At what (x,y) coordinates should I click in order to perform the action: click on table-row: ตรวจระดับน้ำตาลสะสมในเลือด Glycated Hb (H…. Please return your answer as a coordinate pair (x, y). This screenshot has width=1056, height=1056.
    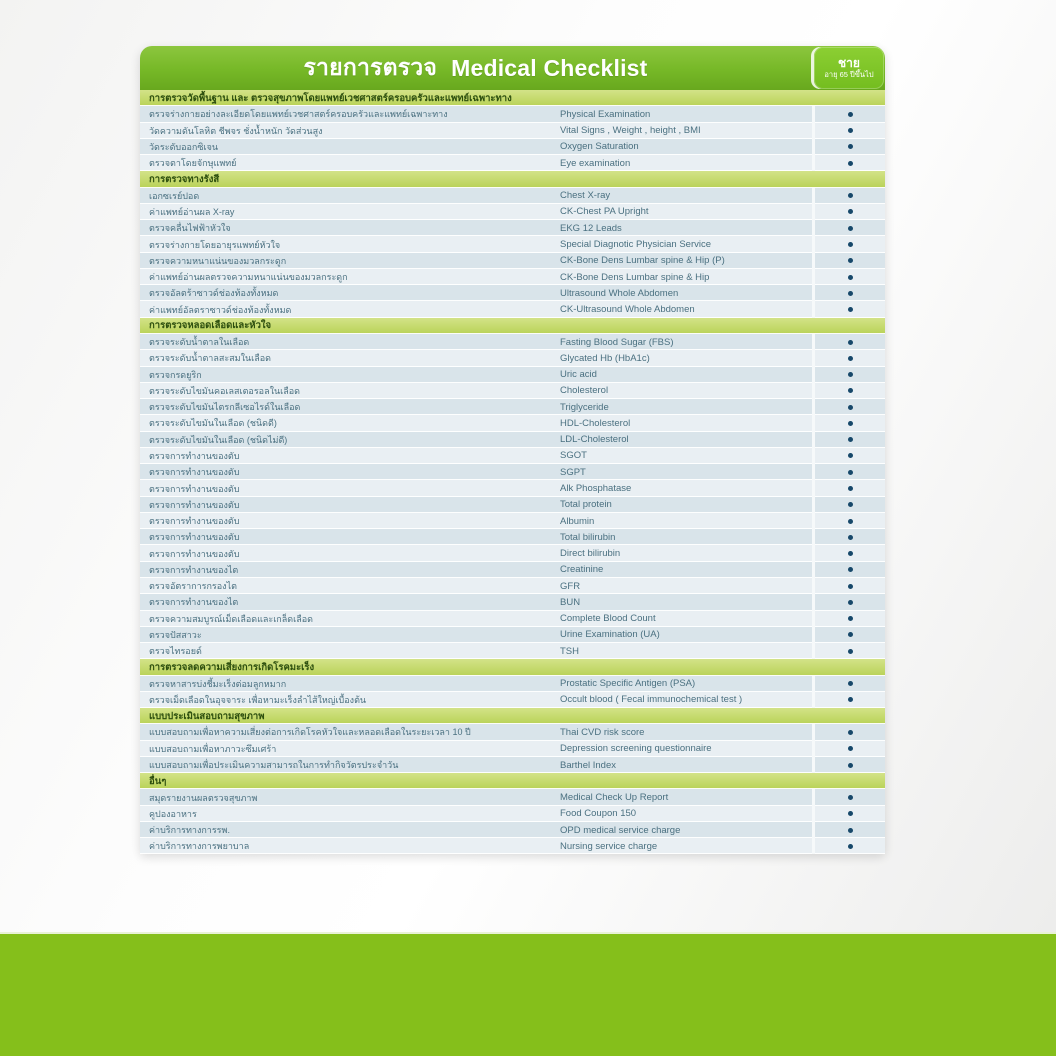
    Looking at the image, I should click on (512, 358).